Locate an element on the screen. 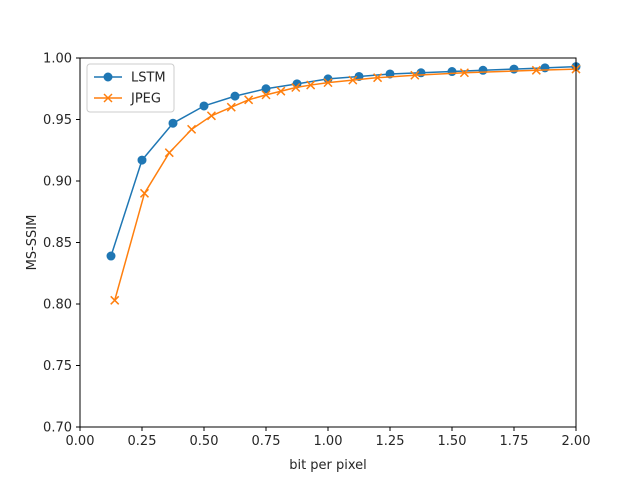 The height and width of the screenshot is (484, 640). x-tick-label: 1.00 is located at coordinates (328, 441).